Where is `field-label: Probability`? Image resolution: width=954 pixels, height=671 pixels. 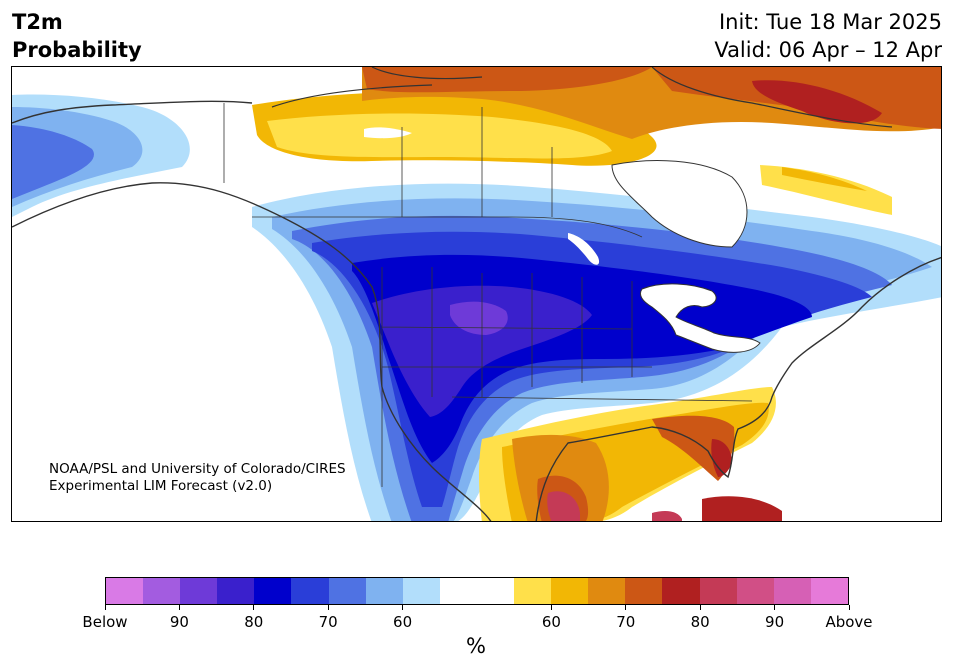
field-label: Probability is located at coordinates (77, 50).